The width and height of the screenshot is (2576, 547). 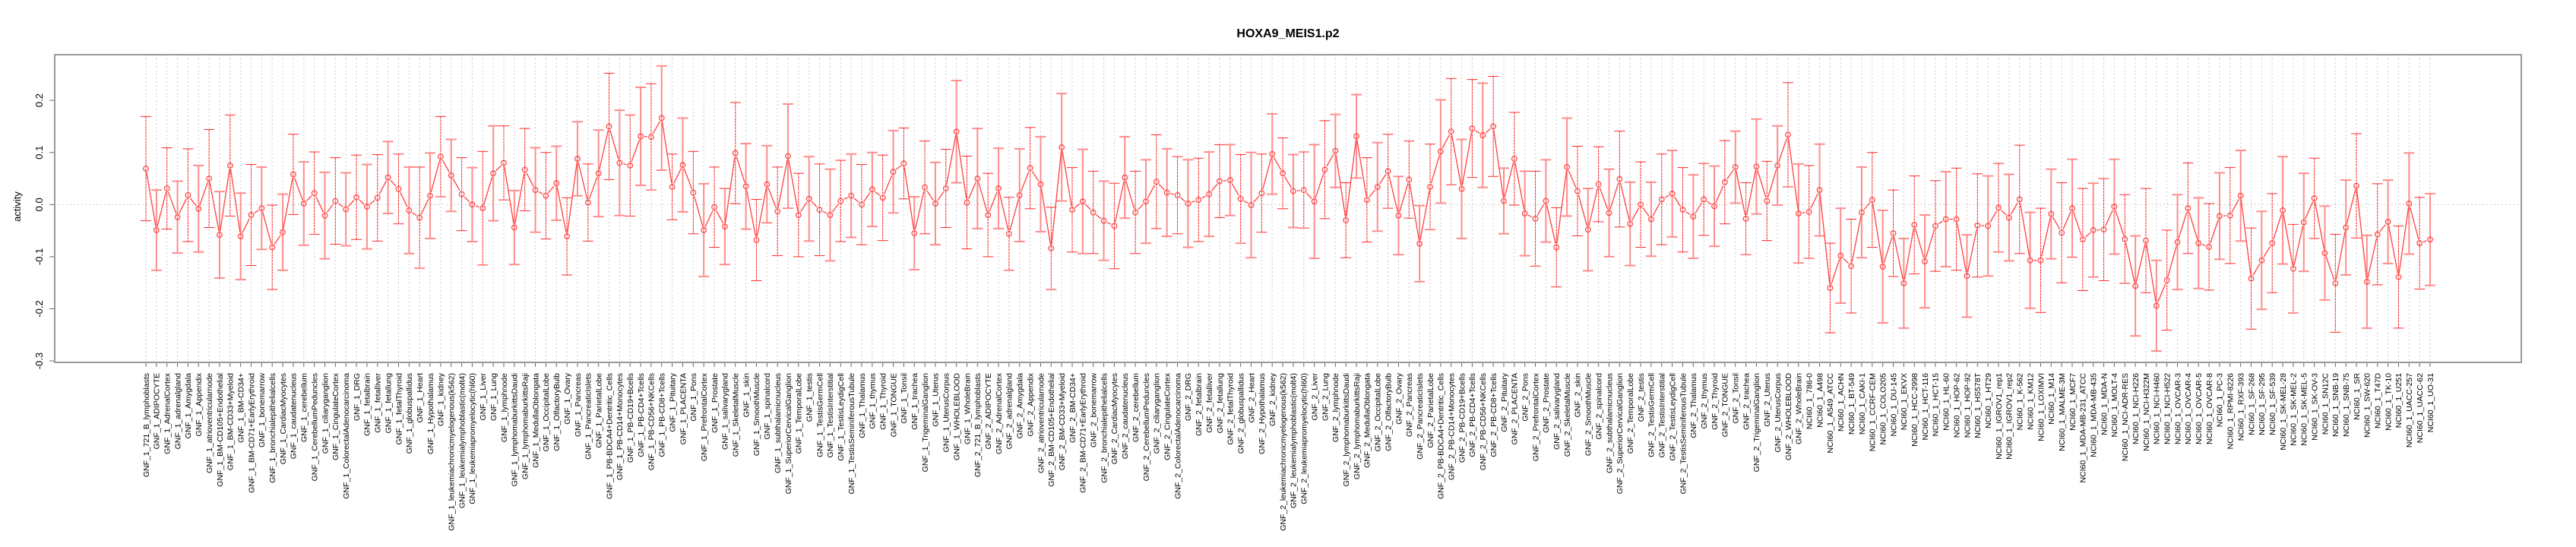 What do you see at coordinates (1989, 400) in the screenshot?
I see `x-tick-label: NCI60_1_HT29` at bounding box center [1989, 400].